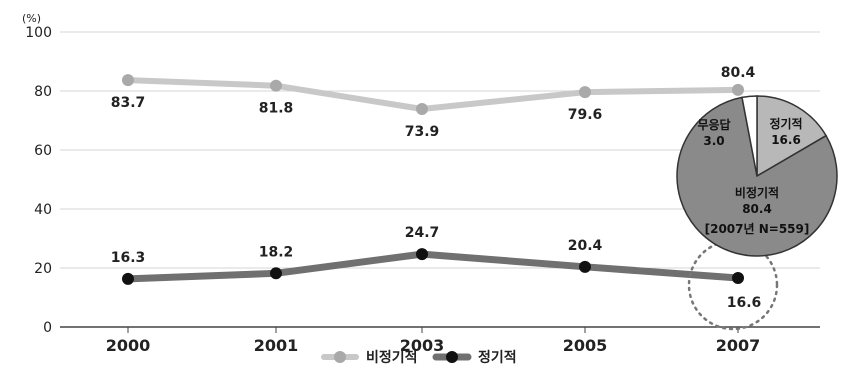  What do you see at coordinates (713, 124) in the screenshot?
I see `pie-label: 무응답` at bounding box center [713, 124].